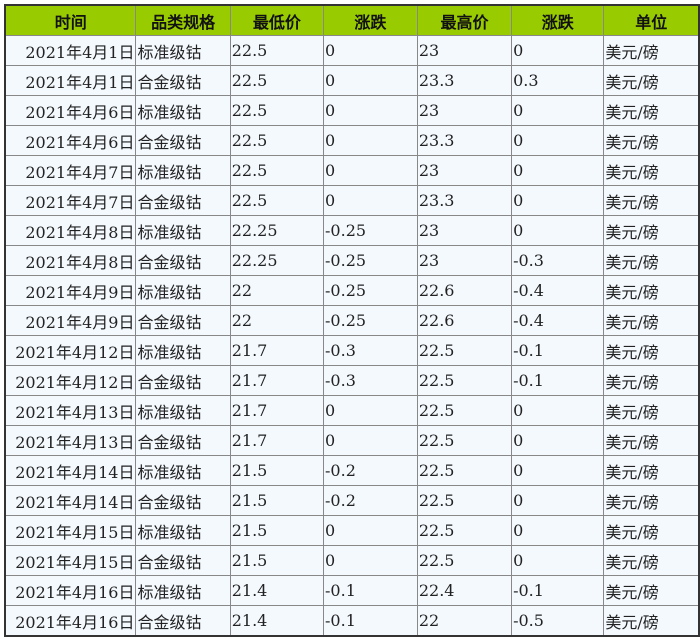  What do you see at coordinates (558, 320) in the screenshot?
I see `cell-high-change: -0.4` at bounding box center [558, 320].